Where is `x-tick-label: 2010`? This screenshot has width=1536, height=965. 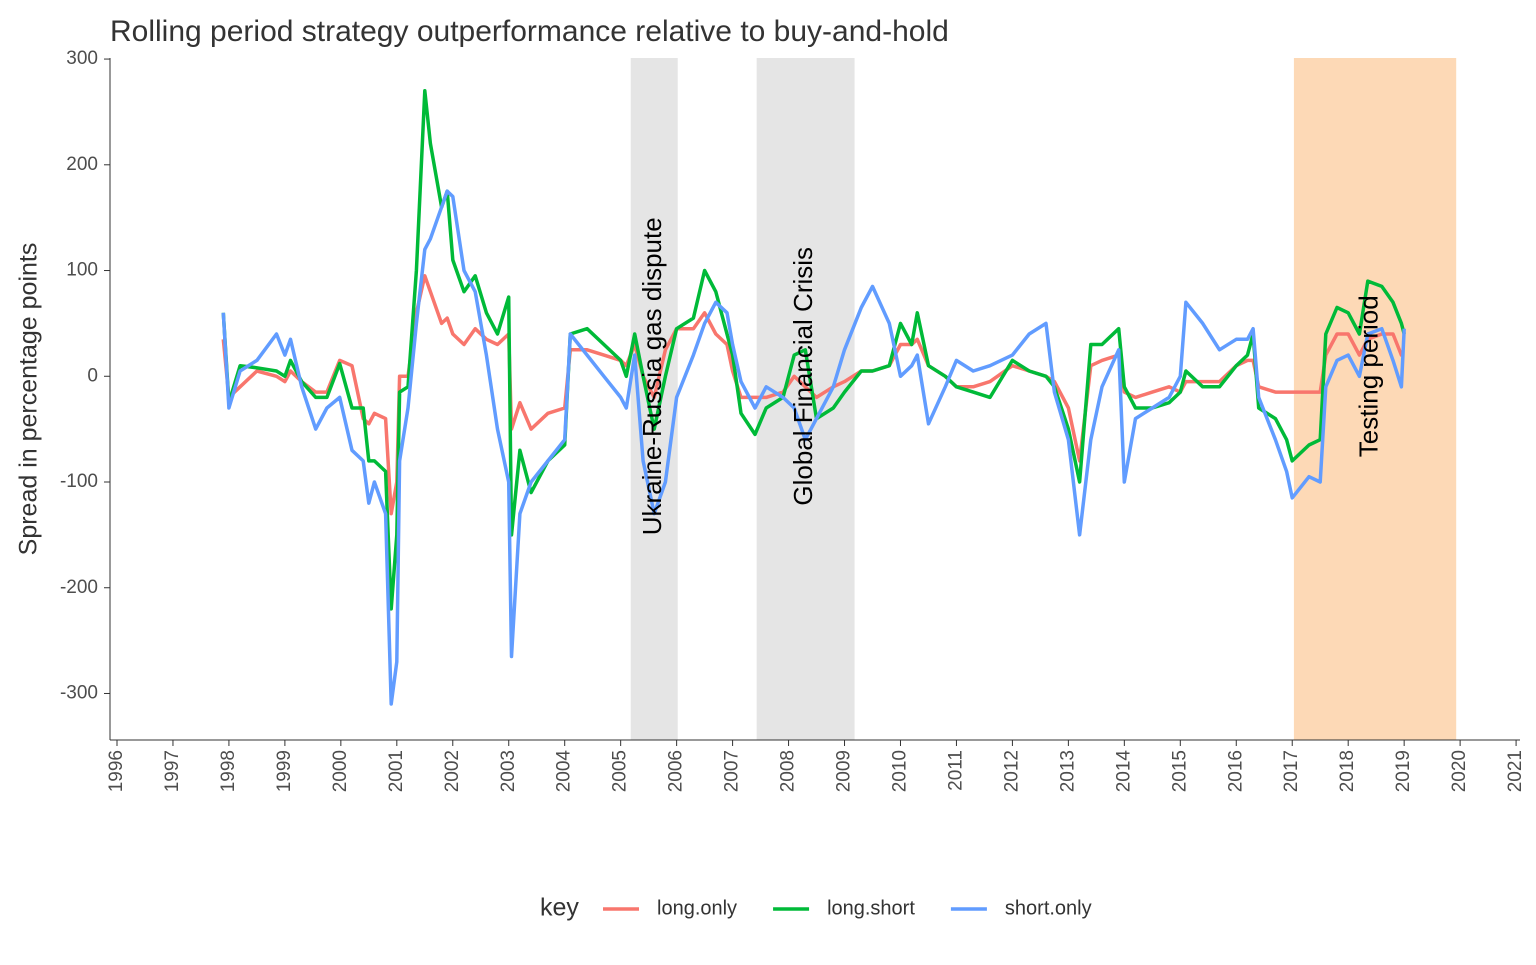 x-tick-label: 2010 is located at coordinates (899, 771).